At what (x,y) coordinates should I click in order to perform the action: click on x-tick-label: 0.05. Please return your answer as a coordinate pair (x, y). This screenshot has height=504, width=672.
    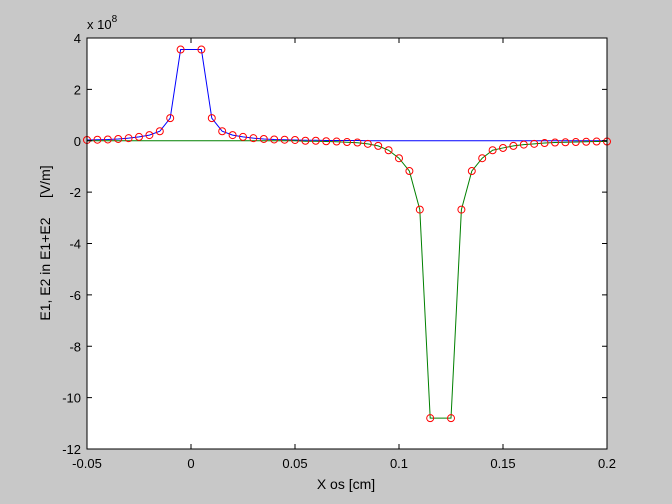
    Looking at the image, I should click on (294, 463).